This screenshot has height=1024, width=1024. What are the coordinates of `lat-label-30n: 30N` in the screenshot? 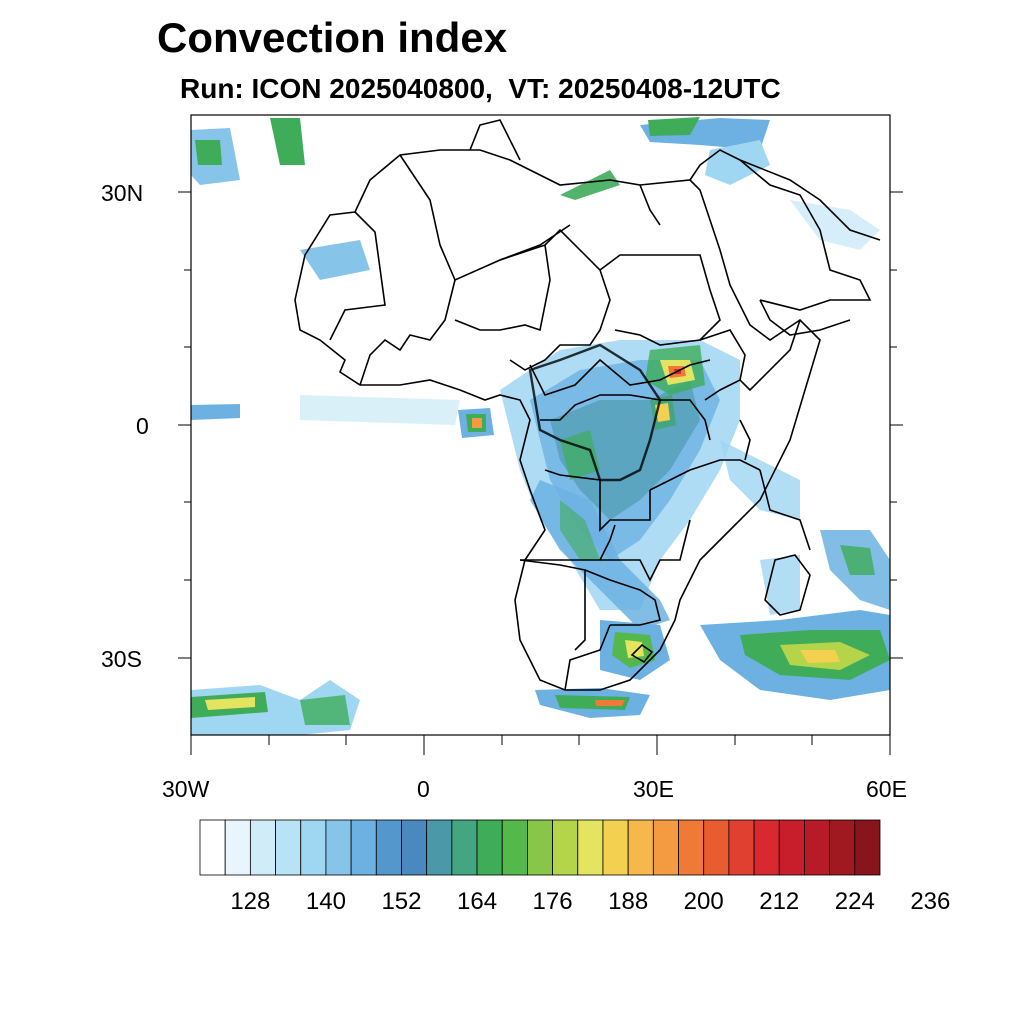 It's located at (122, 193).